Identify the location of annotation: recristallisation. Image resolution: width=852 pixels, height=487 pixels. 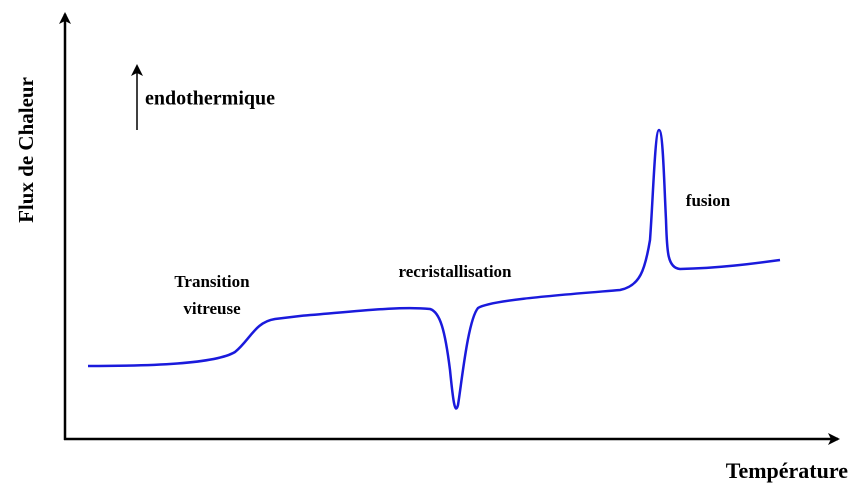
(456, 271).